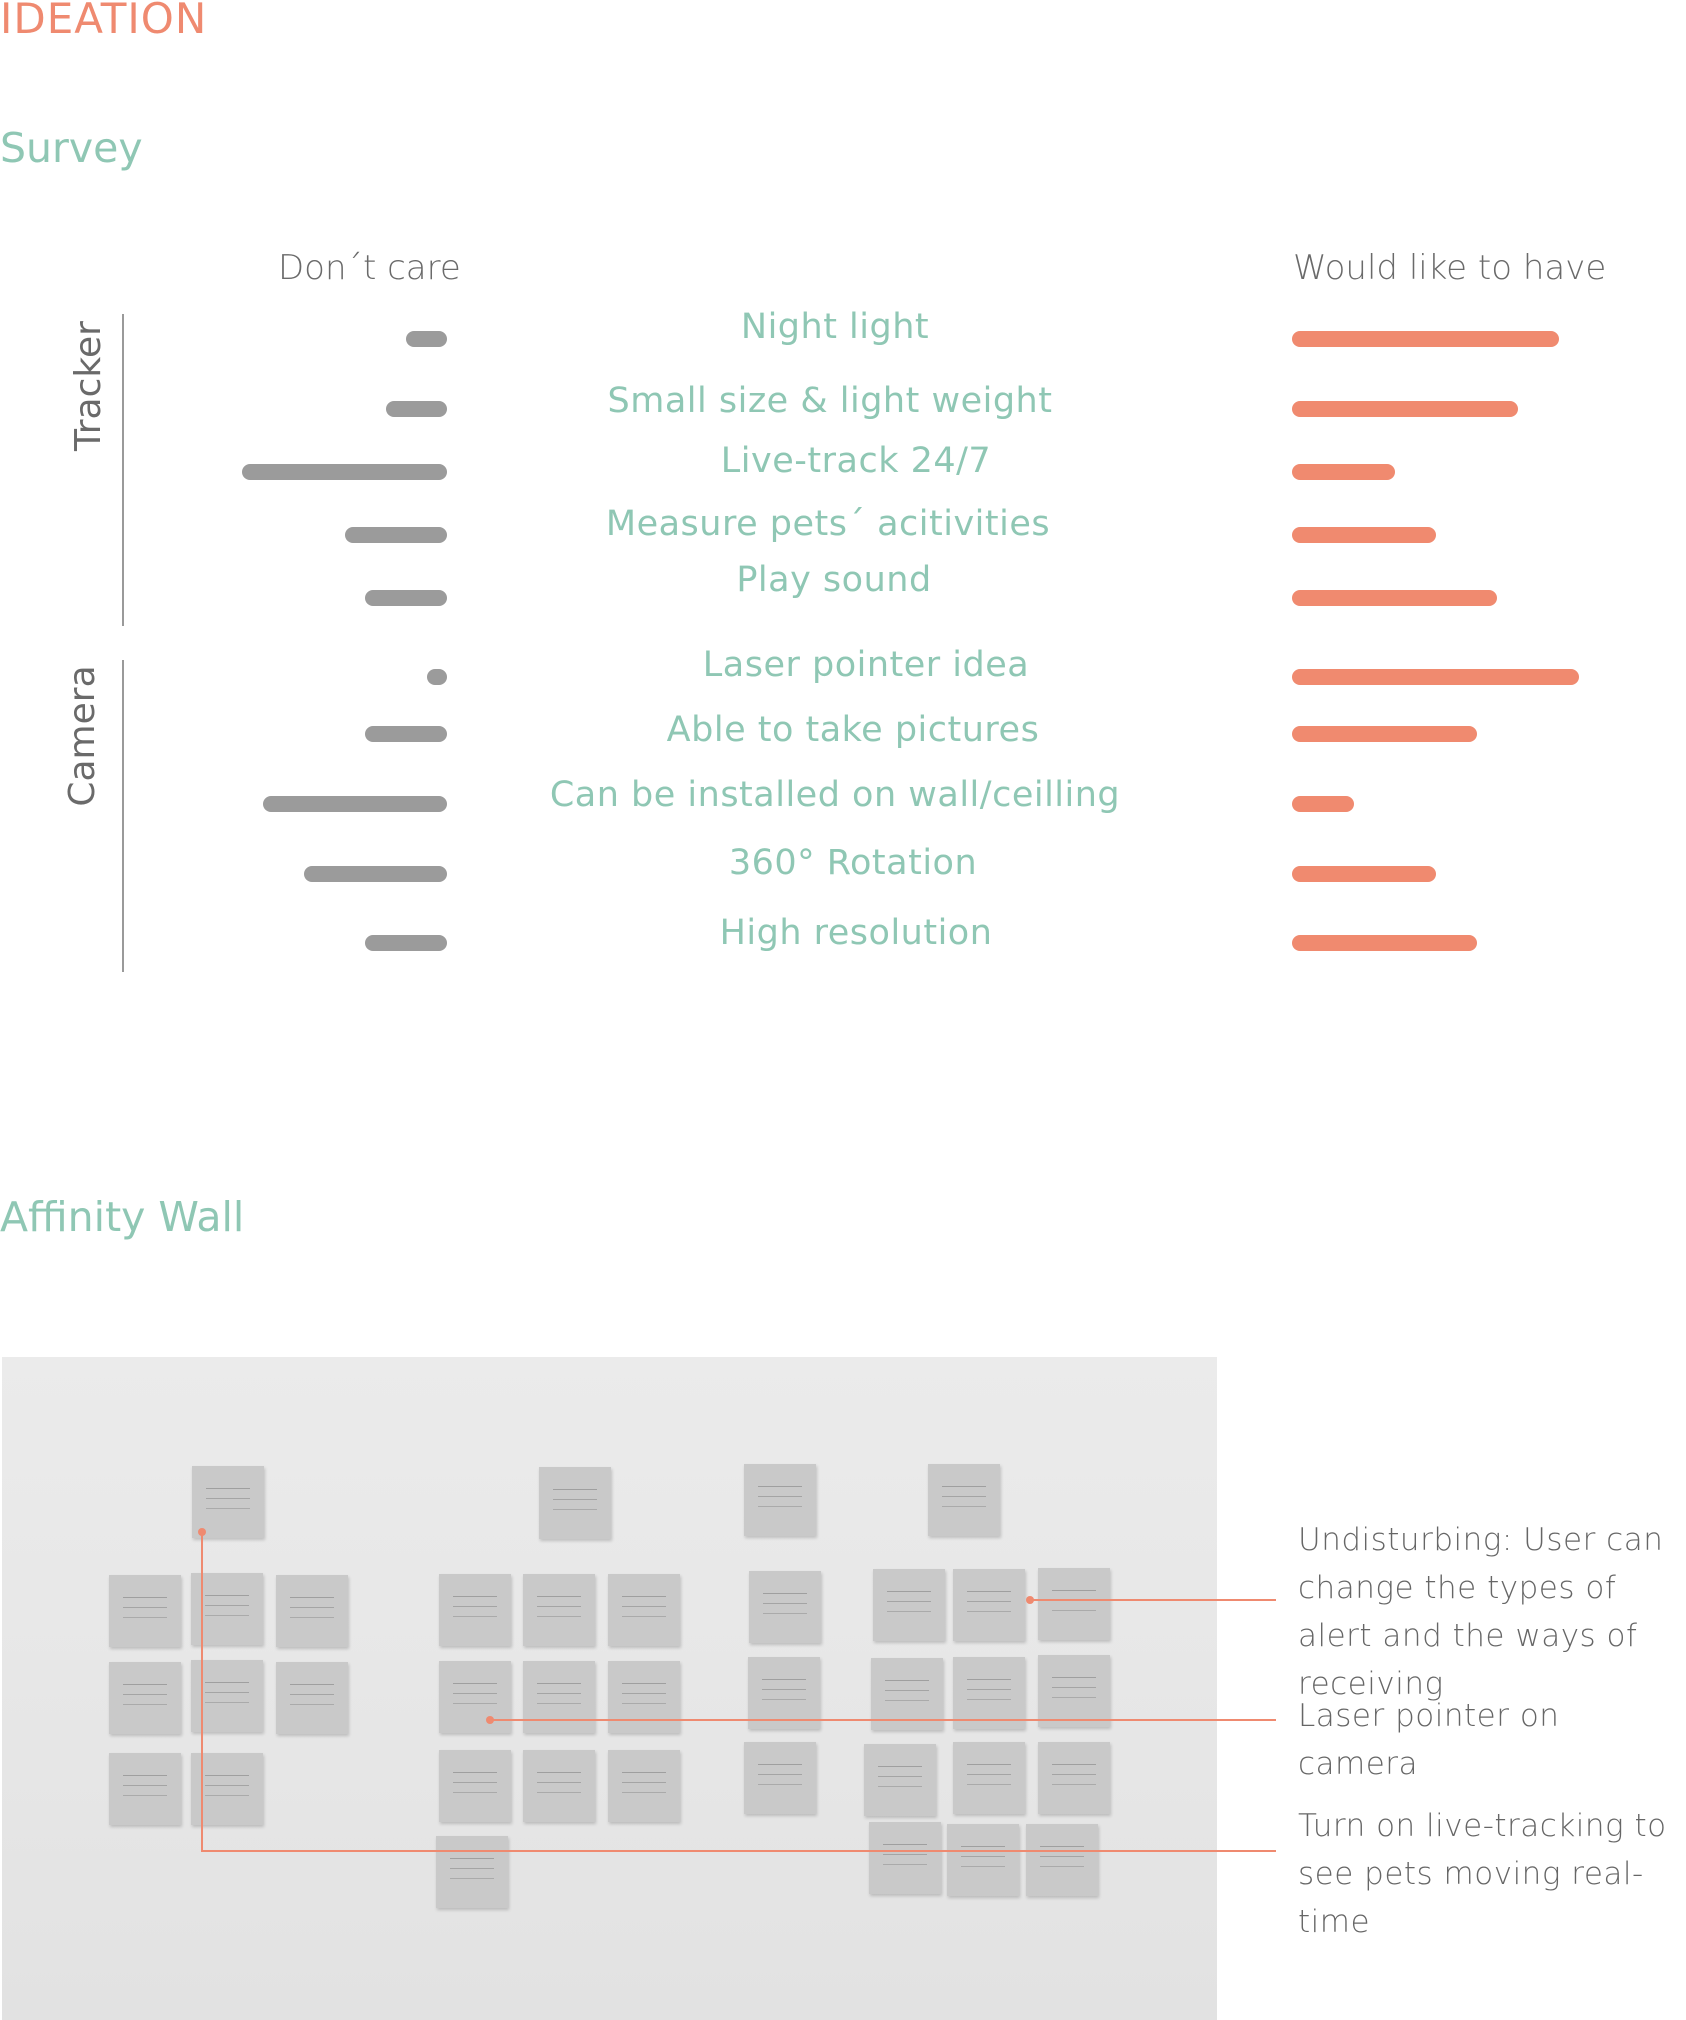 The height and width of the screenshot is (2020, 1686). Describe the element at coordinates (71, 148) in the screenshot. I see `survey-title: Survey` at that location.